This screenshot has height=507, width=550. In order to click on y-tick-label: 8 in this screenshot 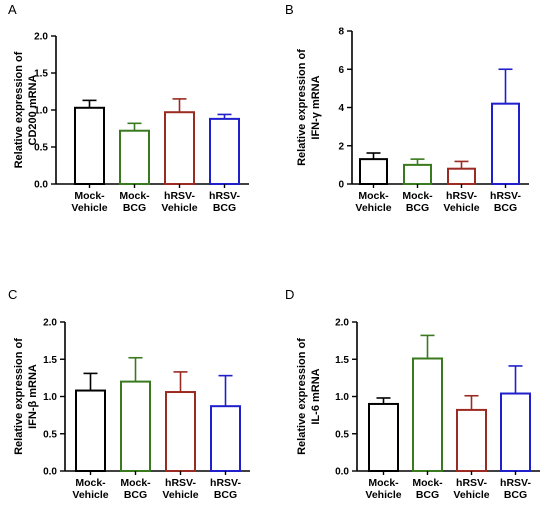, I will do `click(341, 32)`.